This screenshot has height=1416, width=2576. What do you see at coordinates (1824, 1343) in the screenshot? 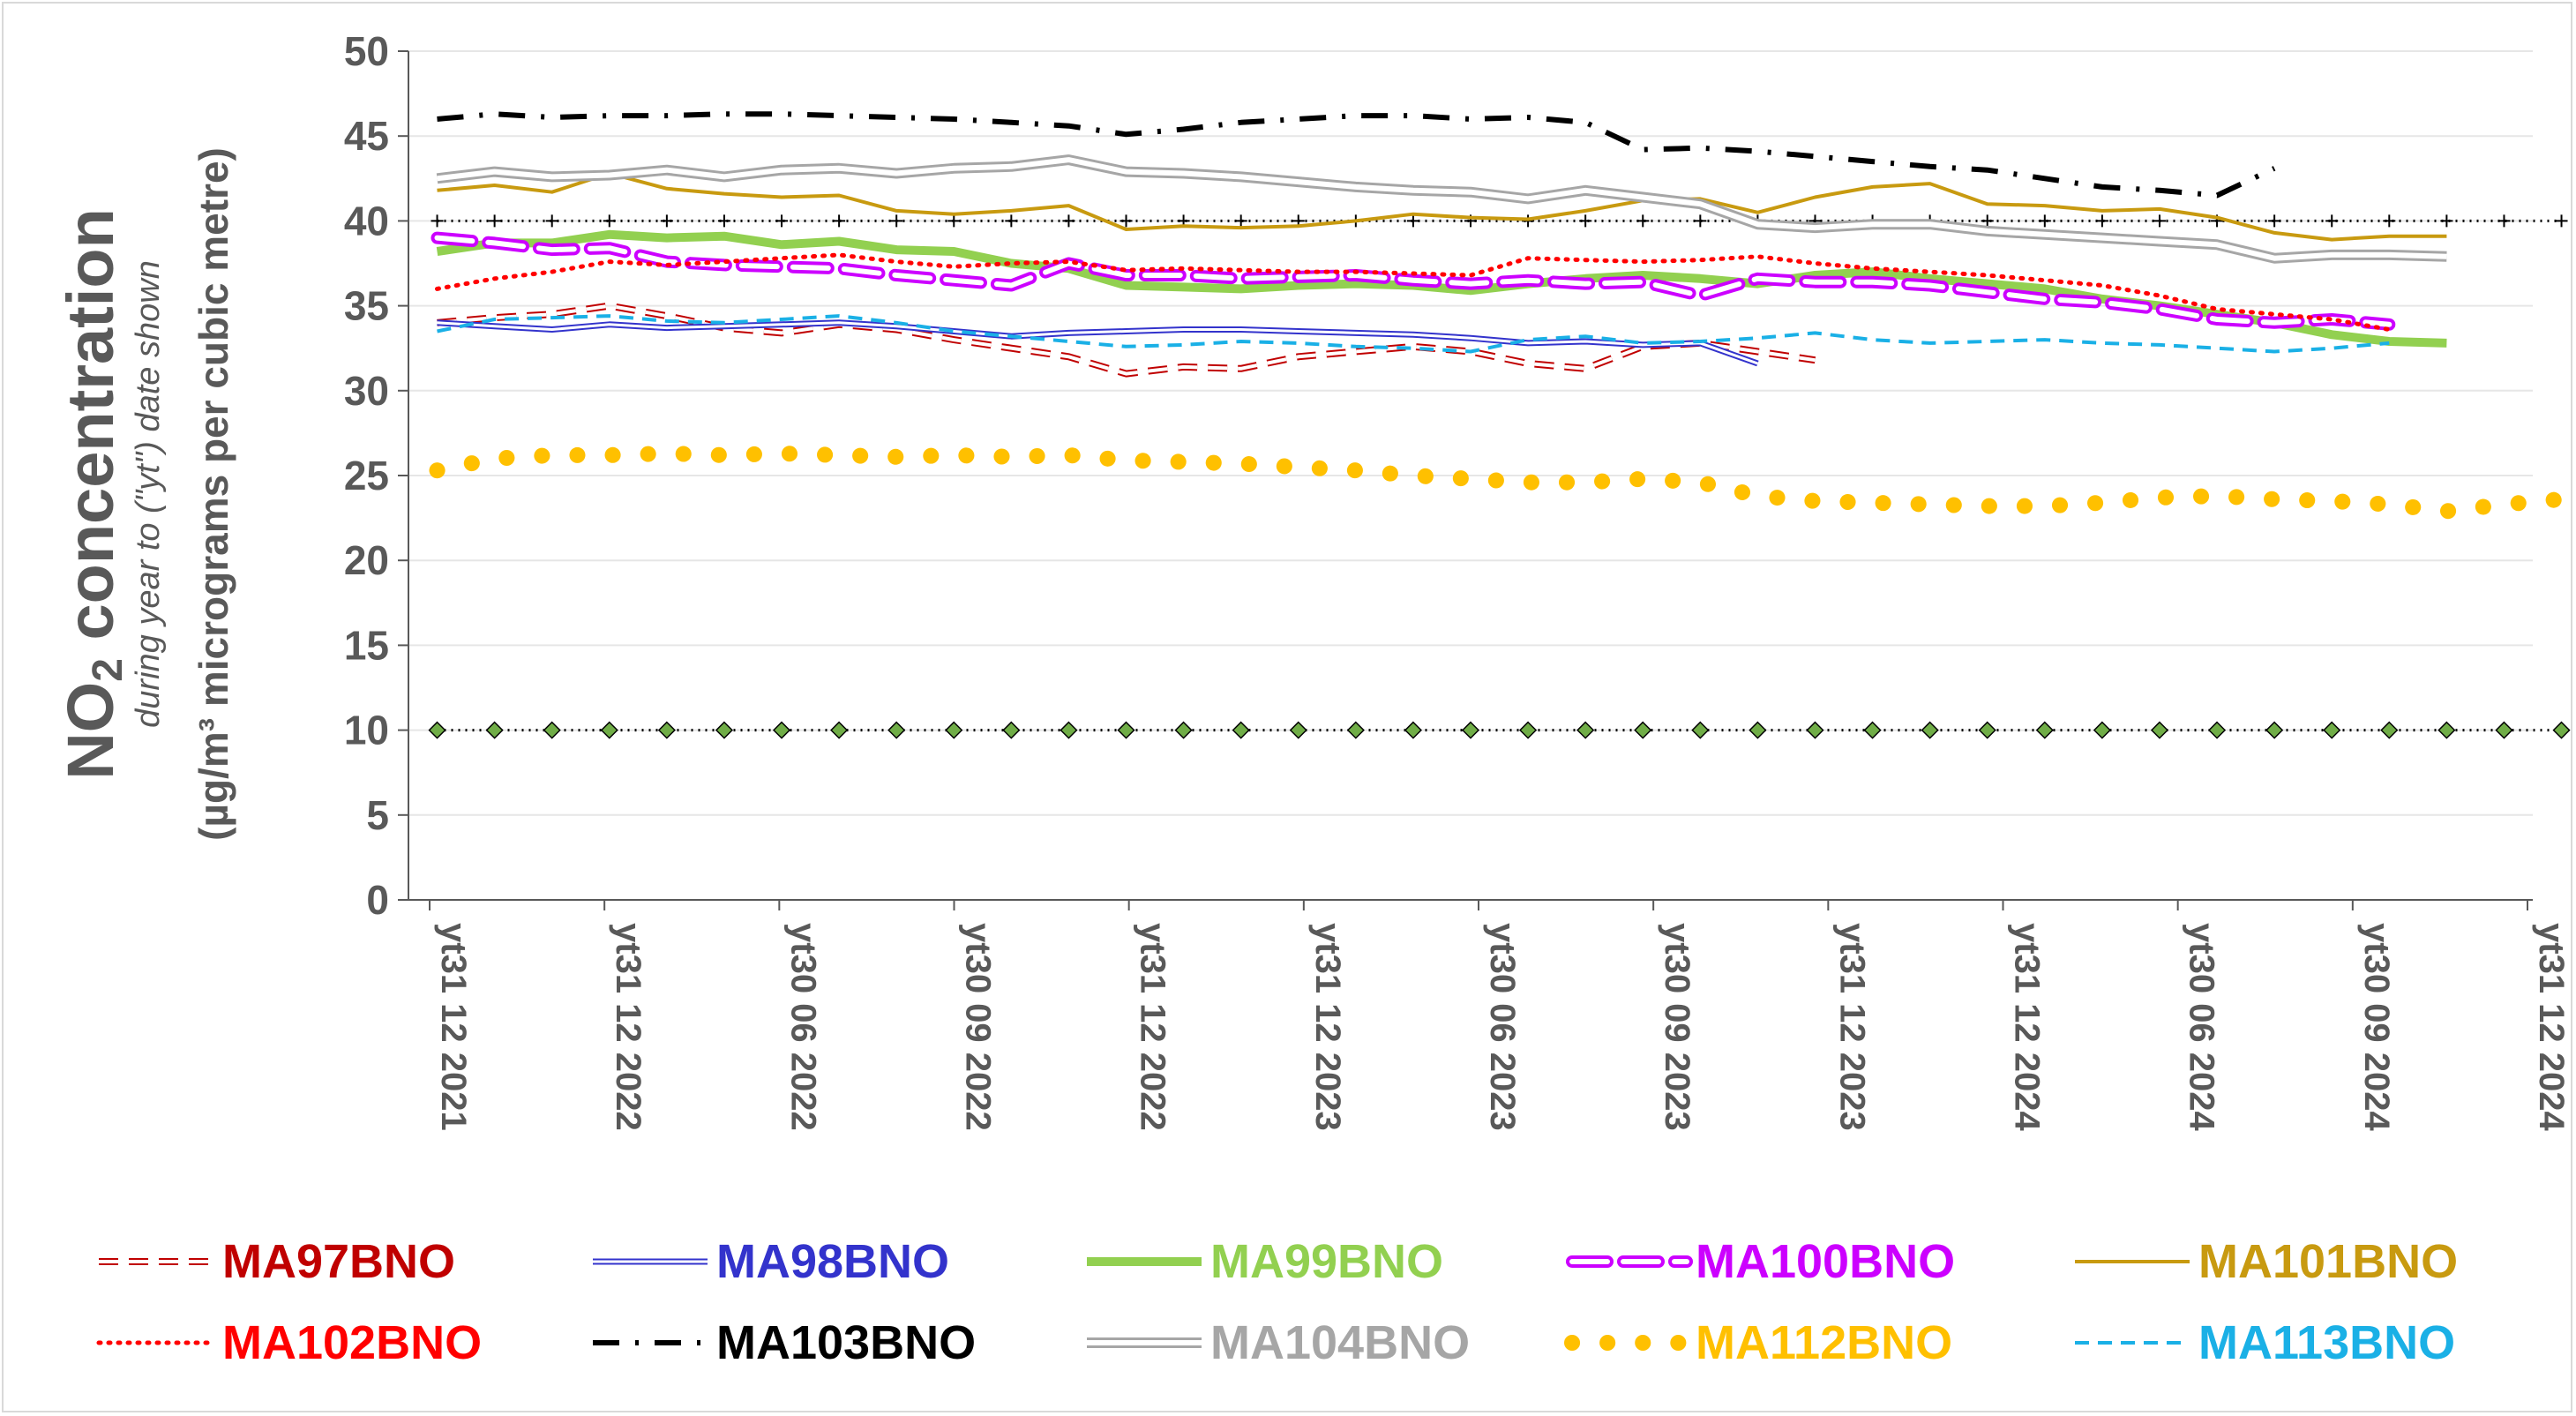
I see `legend-label: MA112BNO` at bounding box center [1824, 1343].